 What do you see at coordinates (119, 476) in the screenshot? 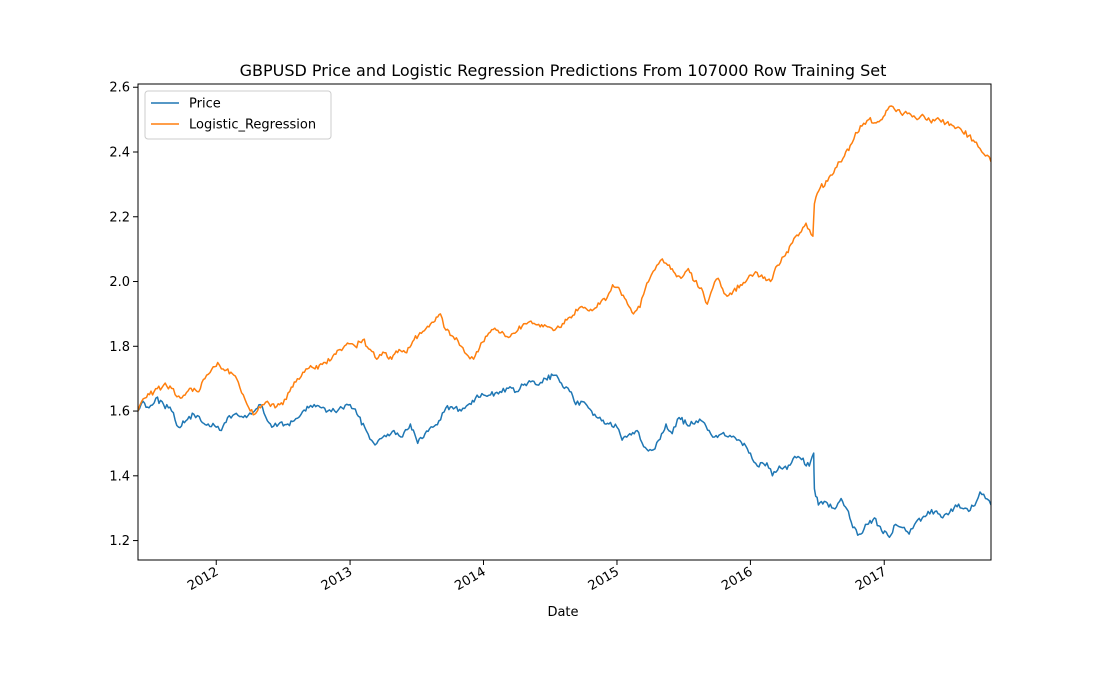
I see `y-tick-label: 1.4` at bounding box center [119, 476].